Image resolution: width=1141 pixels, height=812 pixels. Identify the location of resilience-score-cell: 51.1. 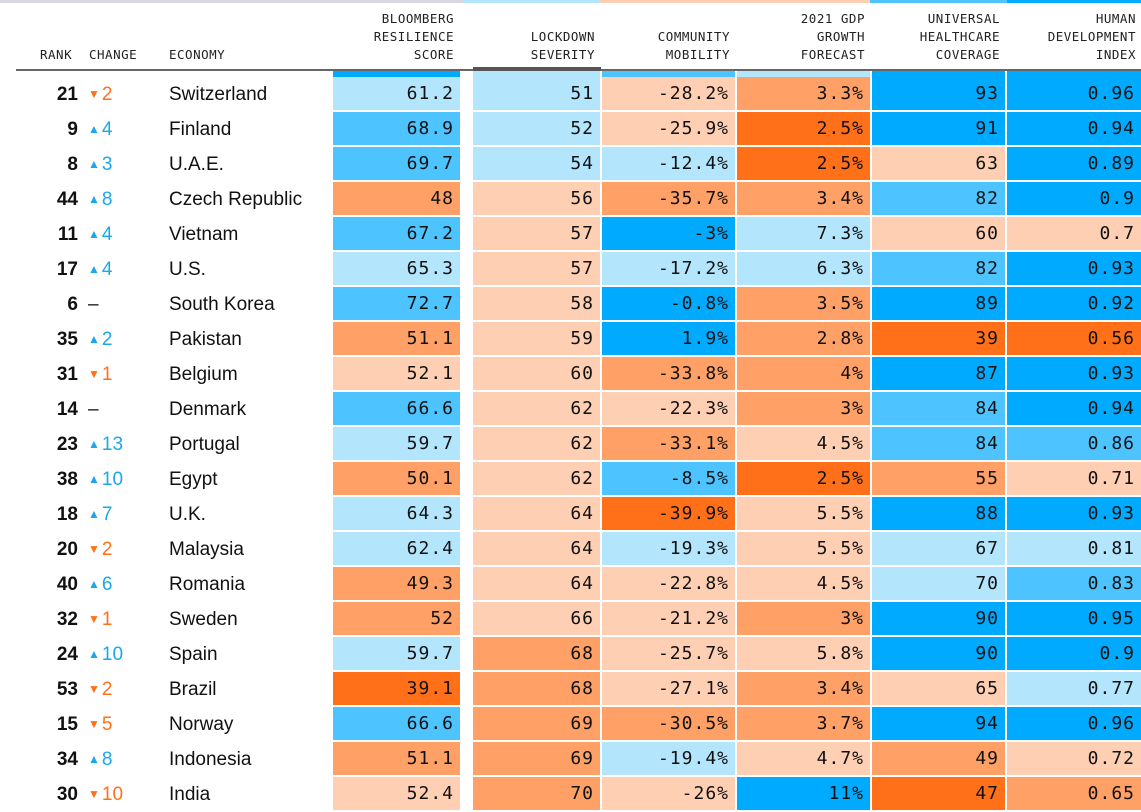
(396, 338).